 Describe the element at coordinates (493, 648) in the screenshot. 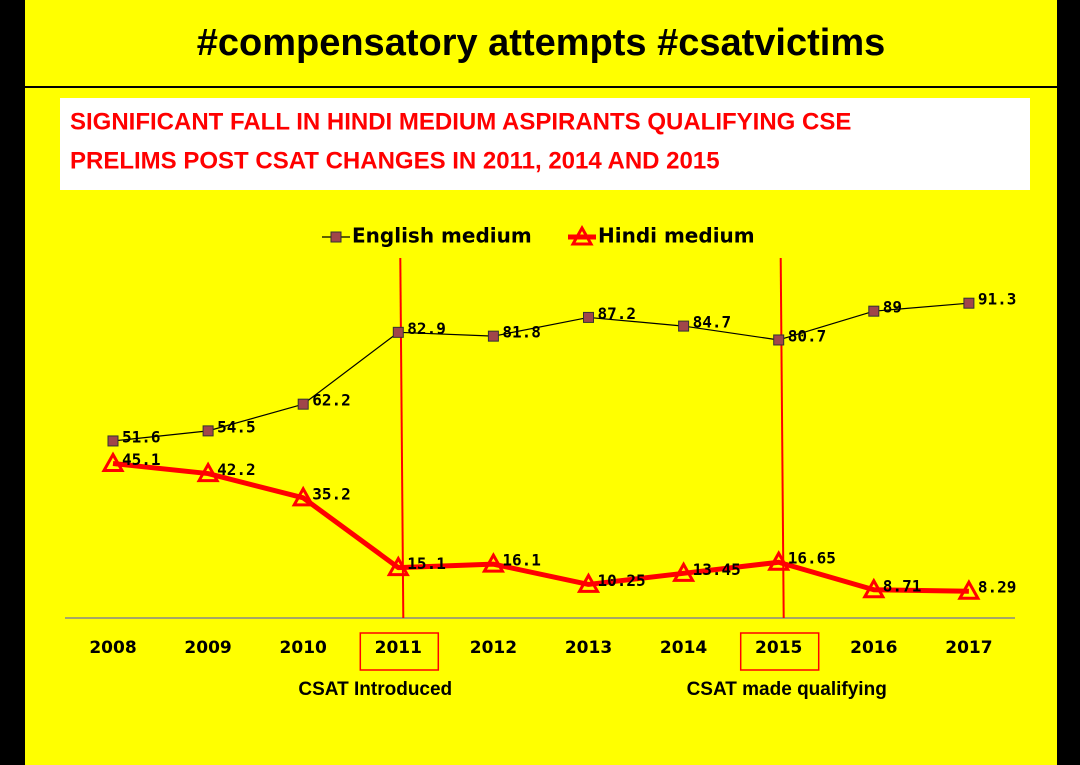

I see `x-tick-label: 2012` at that location.